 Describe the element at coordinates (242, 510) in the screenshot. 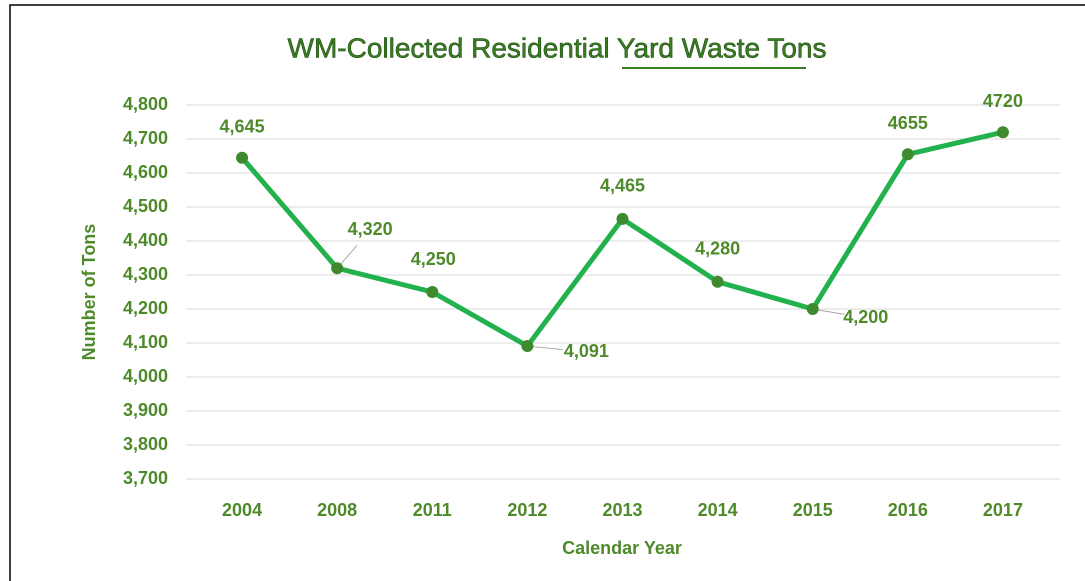

I see `x-tick-label: 2004` at that location.